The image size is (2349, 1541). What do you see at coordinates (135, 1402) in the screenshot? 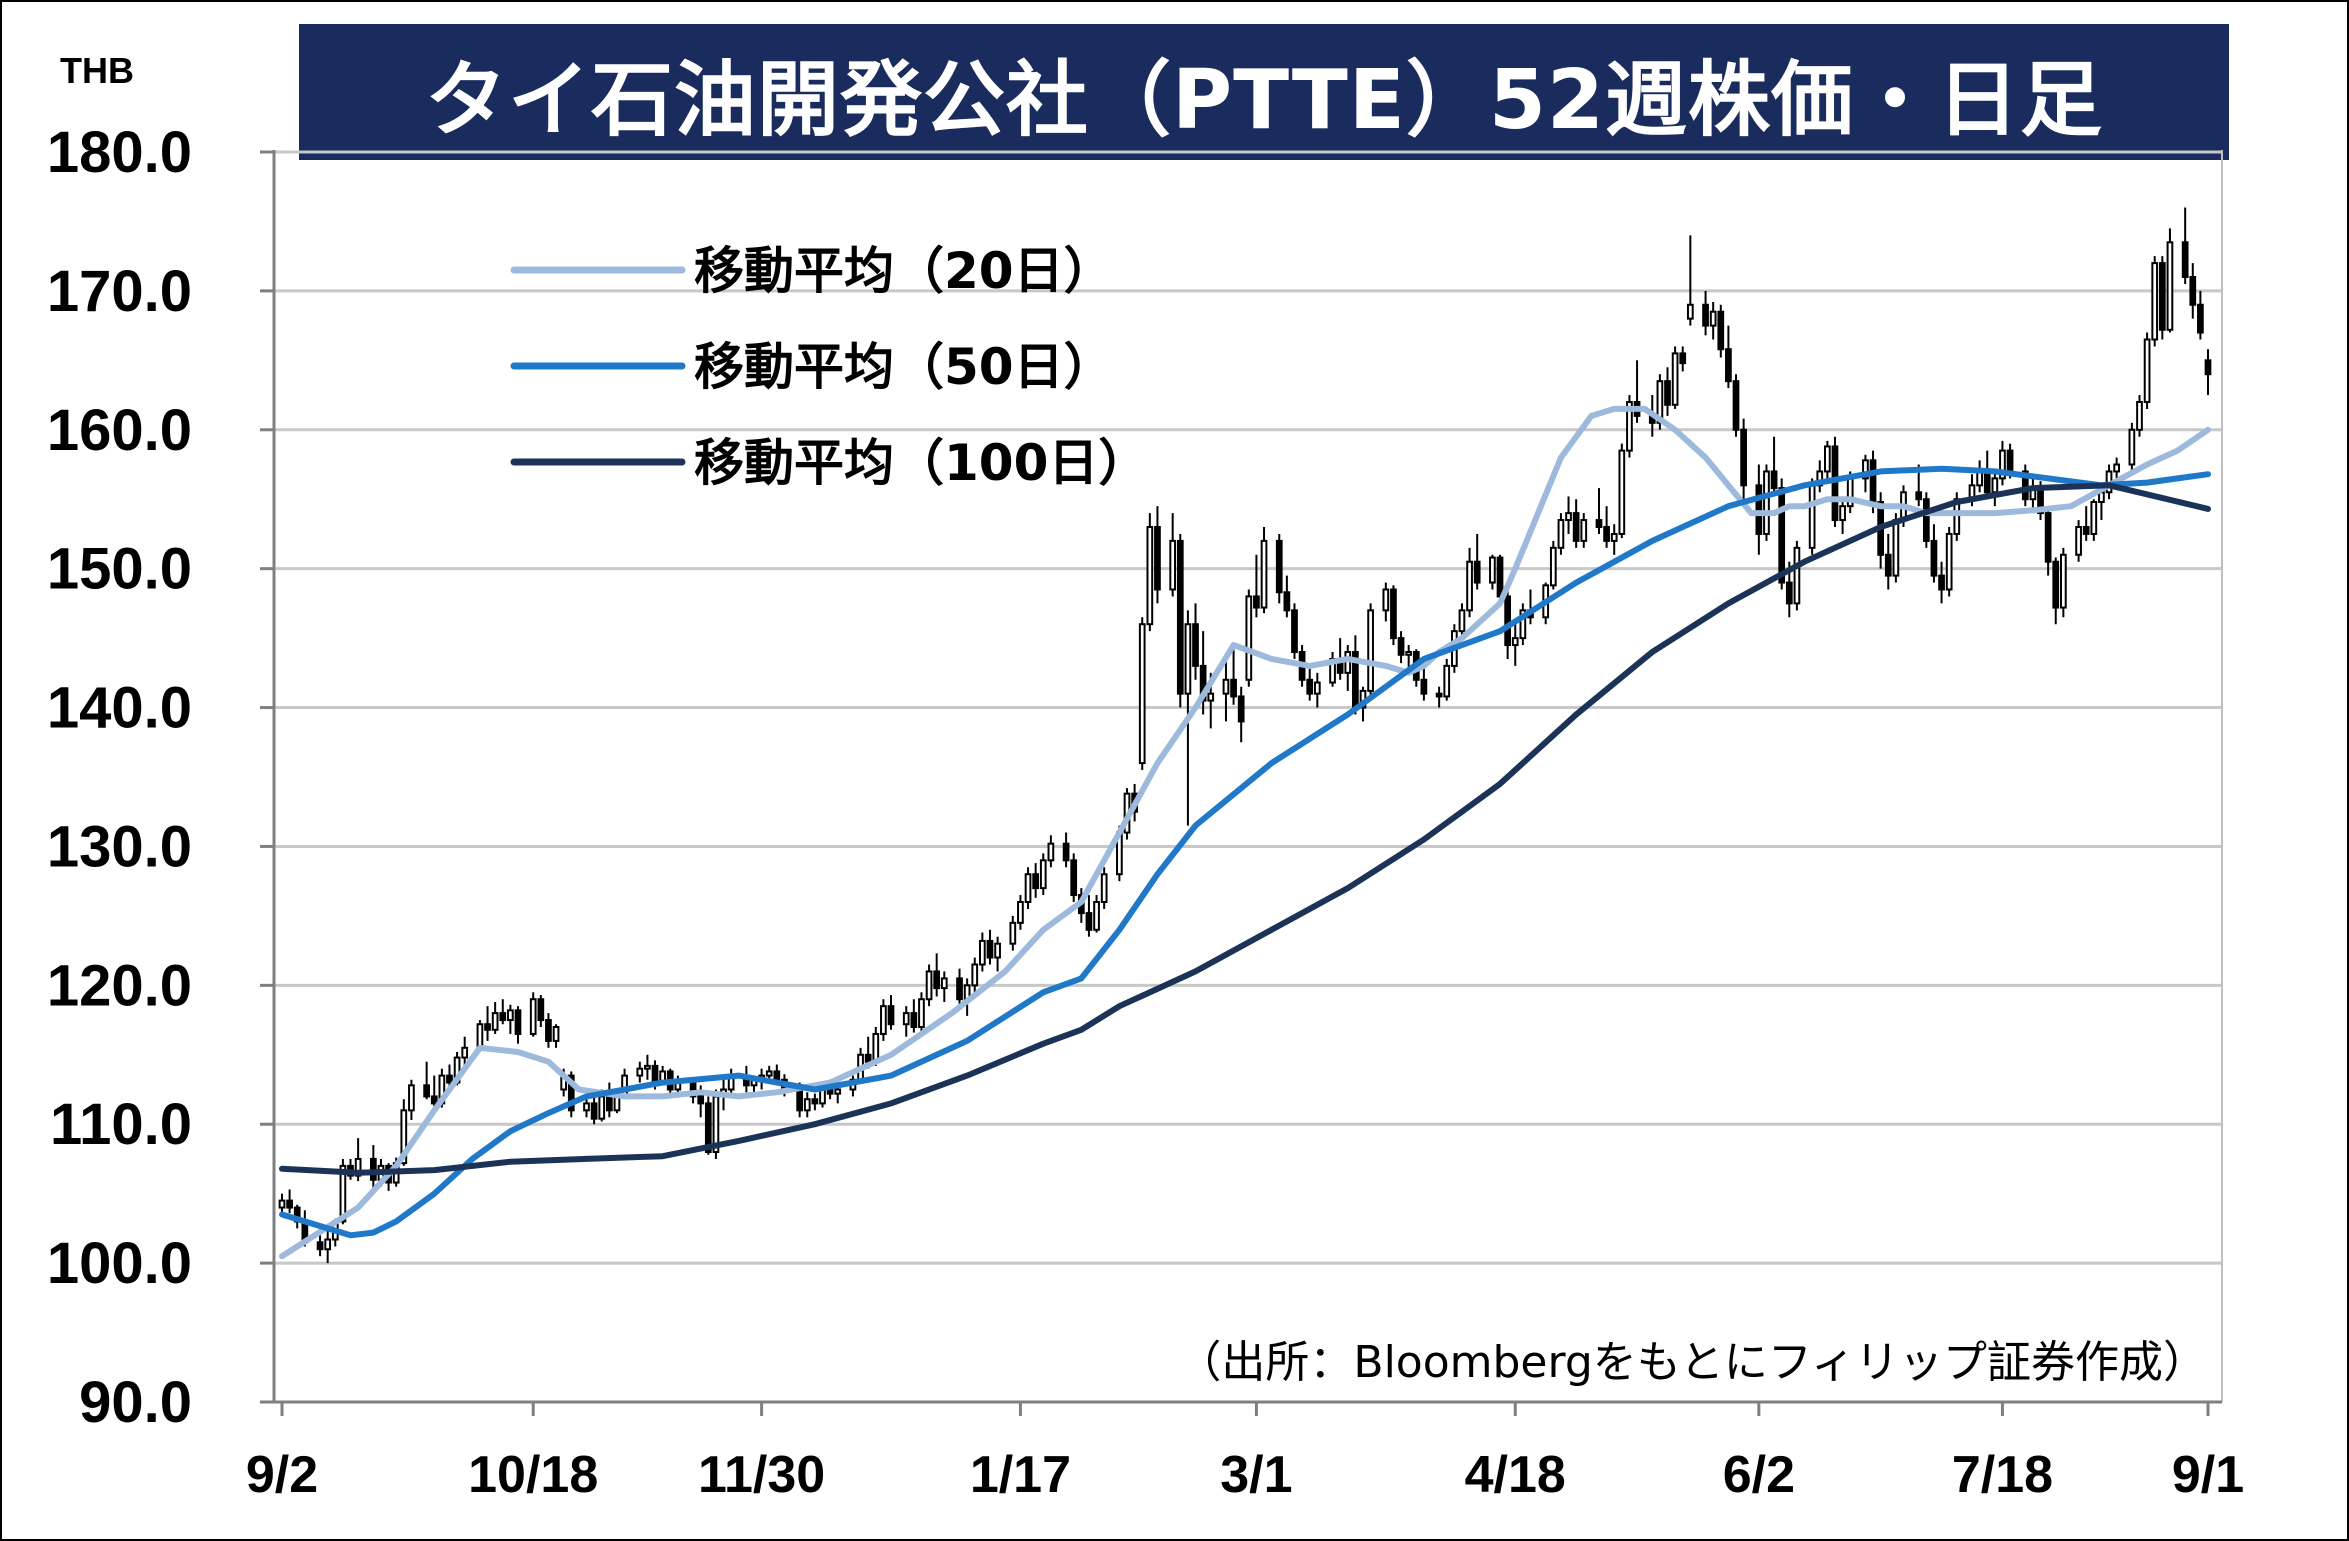
I see `y-tick-label: 90.0` at bounding box center [135, 1402].